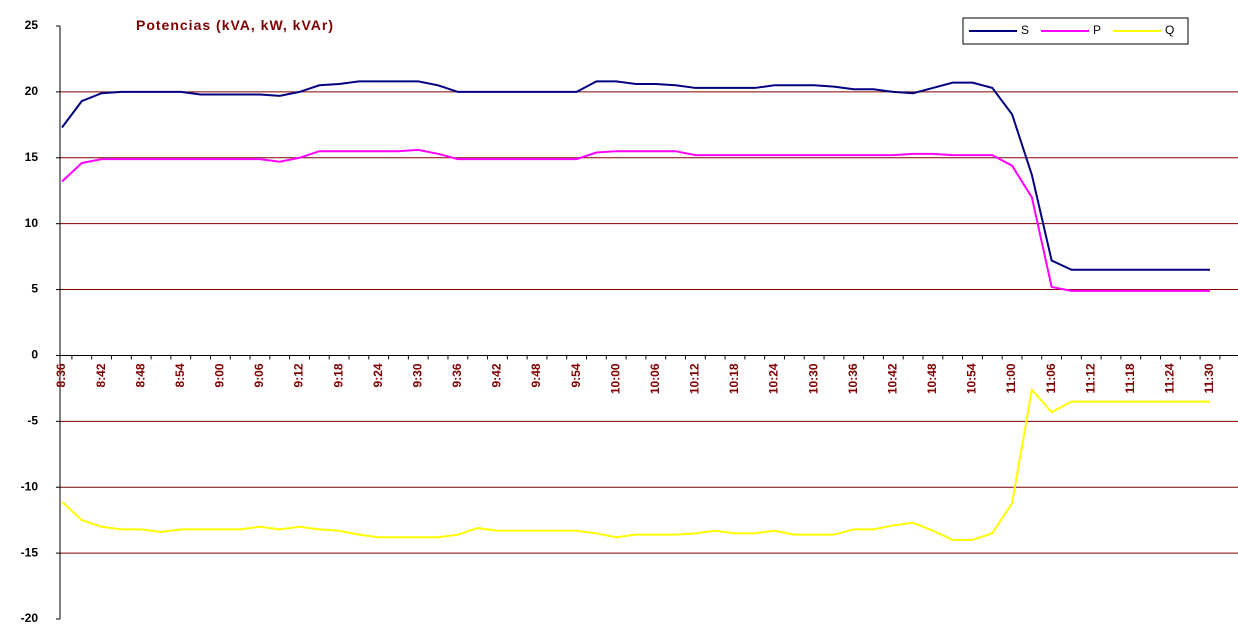 This screenshot has height=624, width=1238. What do you see at coordinates (61, 375) in the screenshot?
I see `x-tick-label: 8:36` at bounding box center [61, 375].